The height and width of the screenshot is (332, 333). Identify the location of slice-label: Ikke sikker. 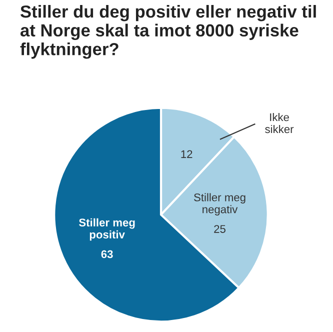
(279, 123).